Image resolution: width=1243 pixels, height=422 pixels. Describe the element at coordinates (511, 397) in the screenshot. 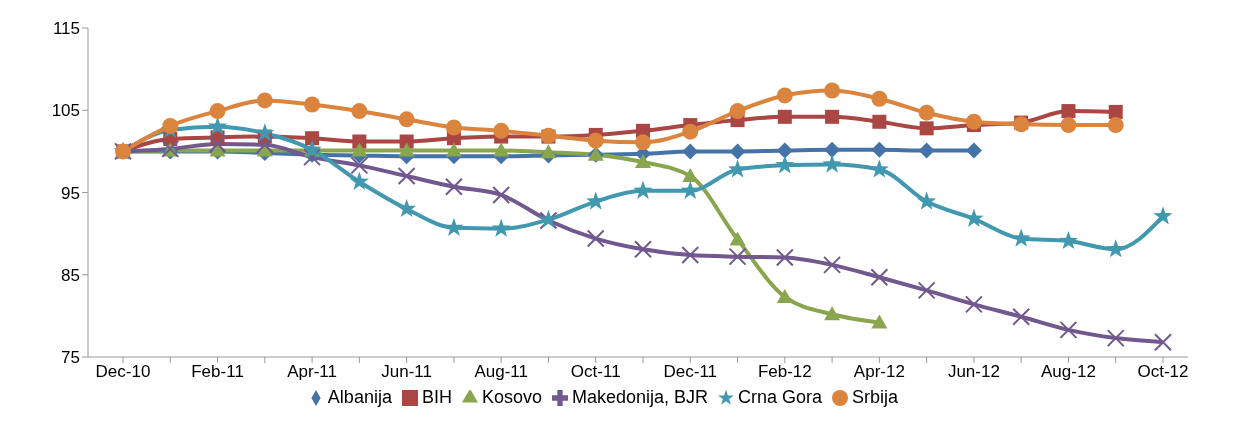

I see `legend-label: Kosovo` at that location.